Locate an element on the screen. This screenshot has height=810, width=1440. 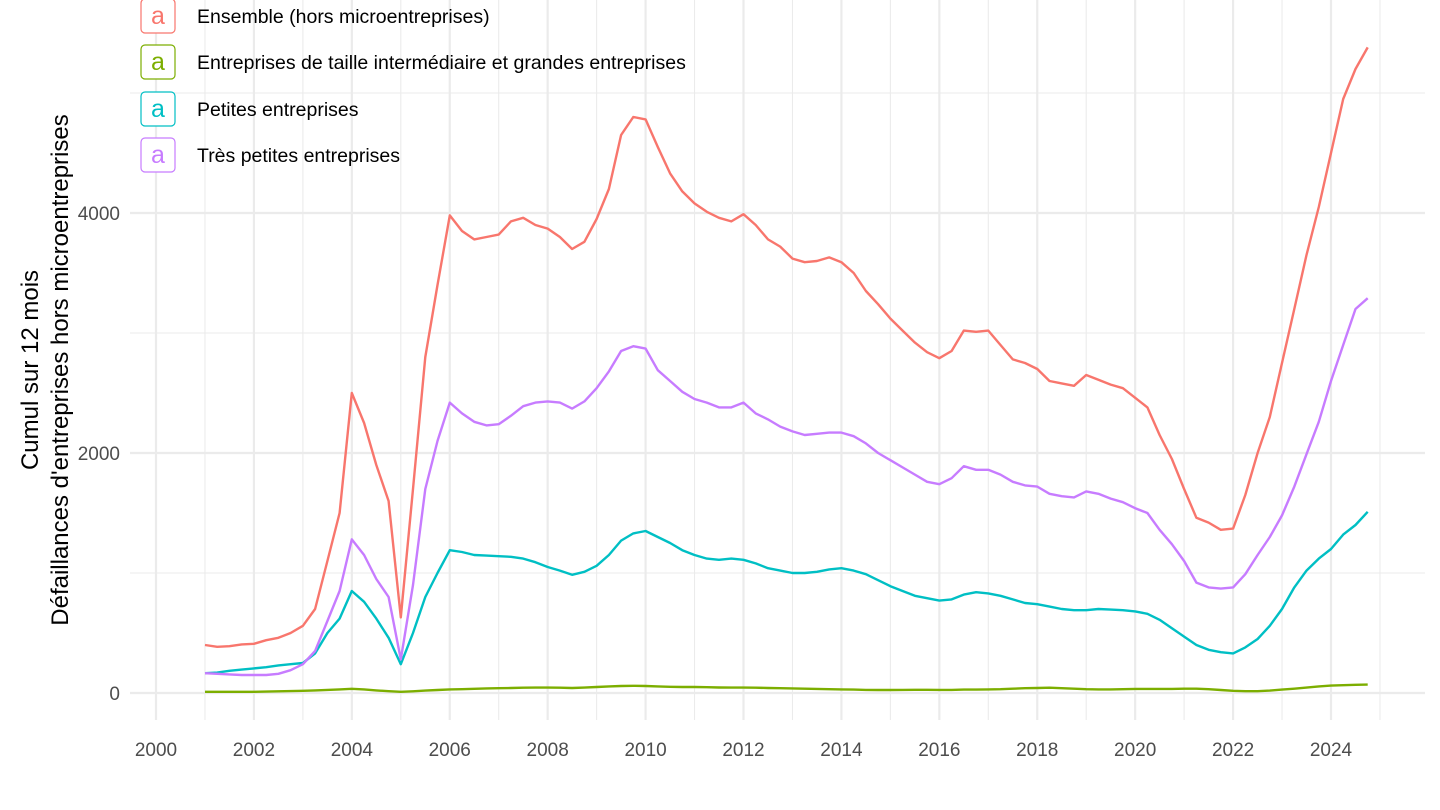
x-tick-label: 2022 is located at coordinates (1233, 750).